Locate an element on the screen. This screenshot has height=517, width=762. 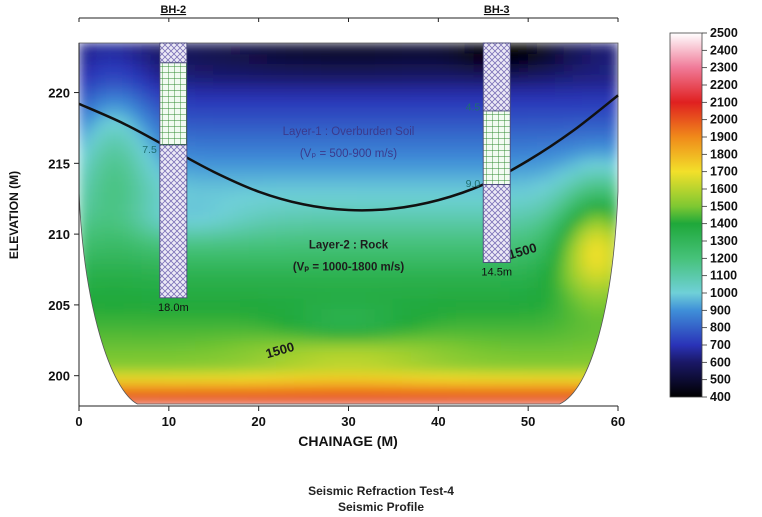
y-tick-label: 215 is located at coordinates (59, 163).